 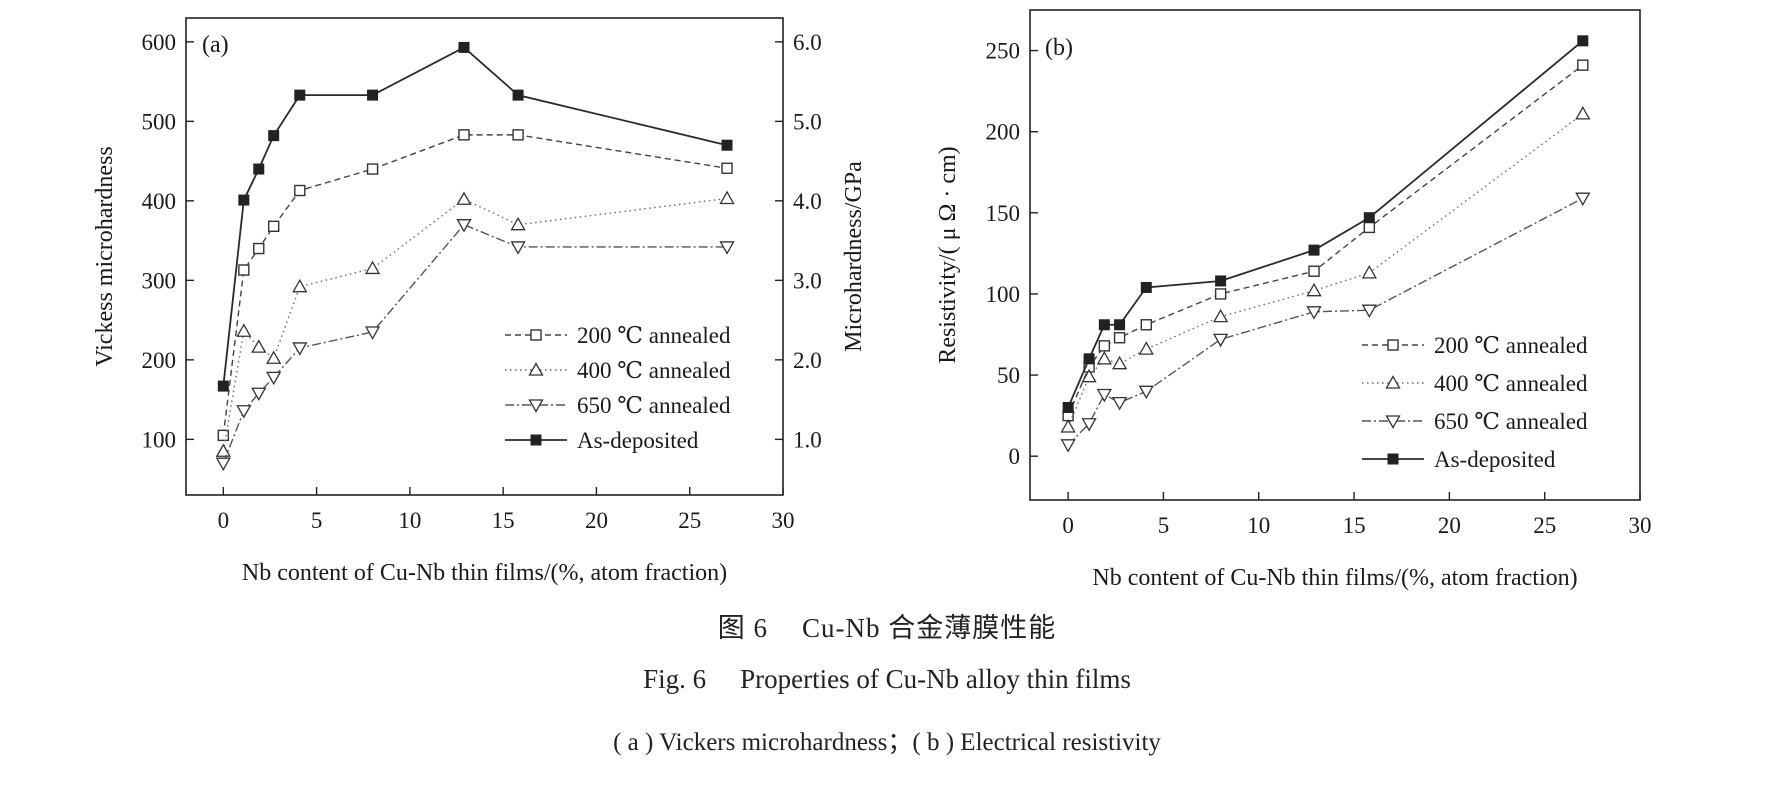 I want to click on legend-label-b: 400 ℃ annealed, so click(x=1511, y=383).